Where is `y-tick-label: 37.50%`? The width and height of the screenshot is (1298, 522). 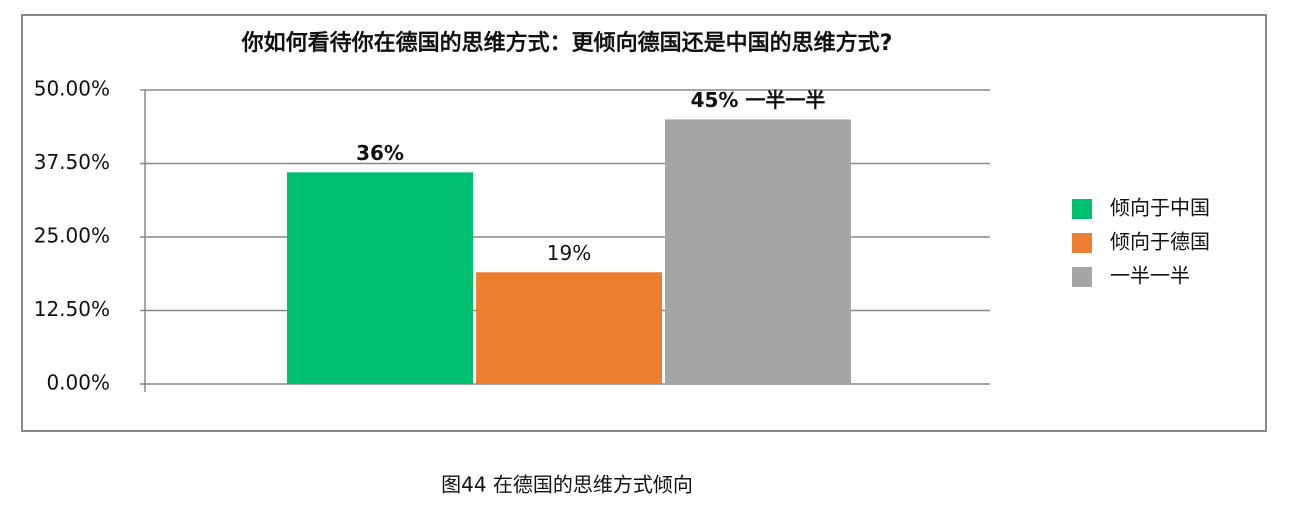
y-tick-label: 37.50% is located at coordinates (72, 162).